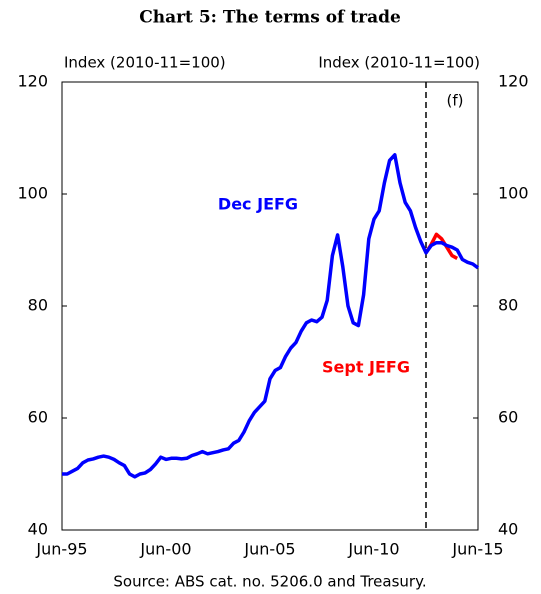  What do you see at coordinates (258, 204) in the screenshot?
I see `series-label: Dec JEFG` at bounding box center [258, 204].